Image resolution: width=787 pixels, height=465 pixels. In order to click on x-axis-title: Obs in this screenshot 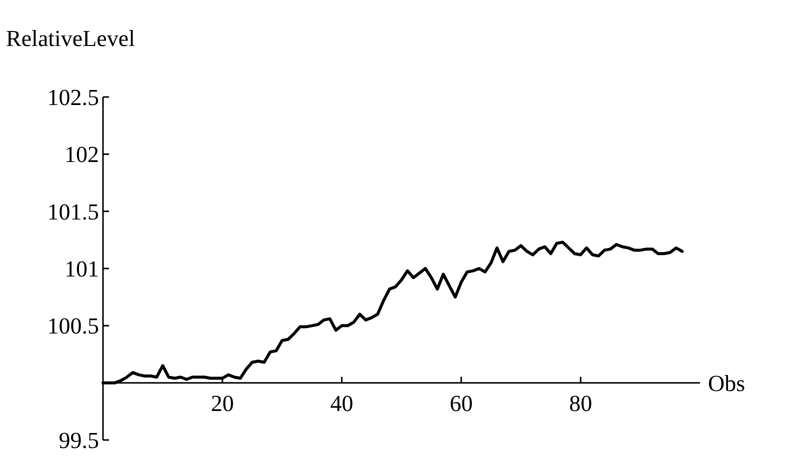, I will do `click(727, 383)`.